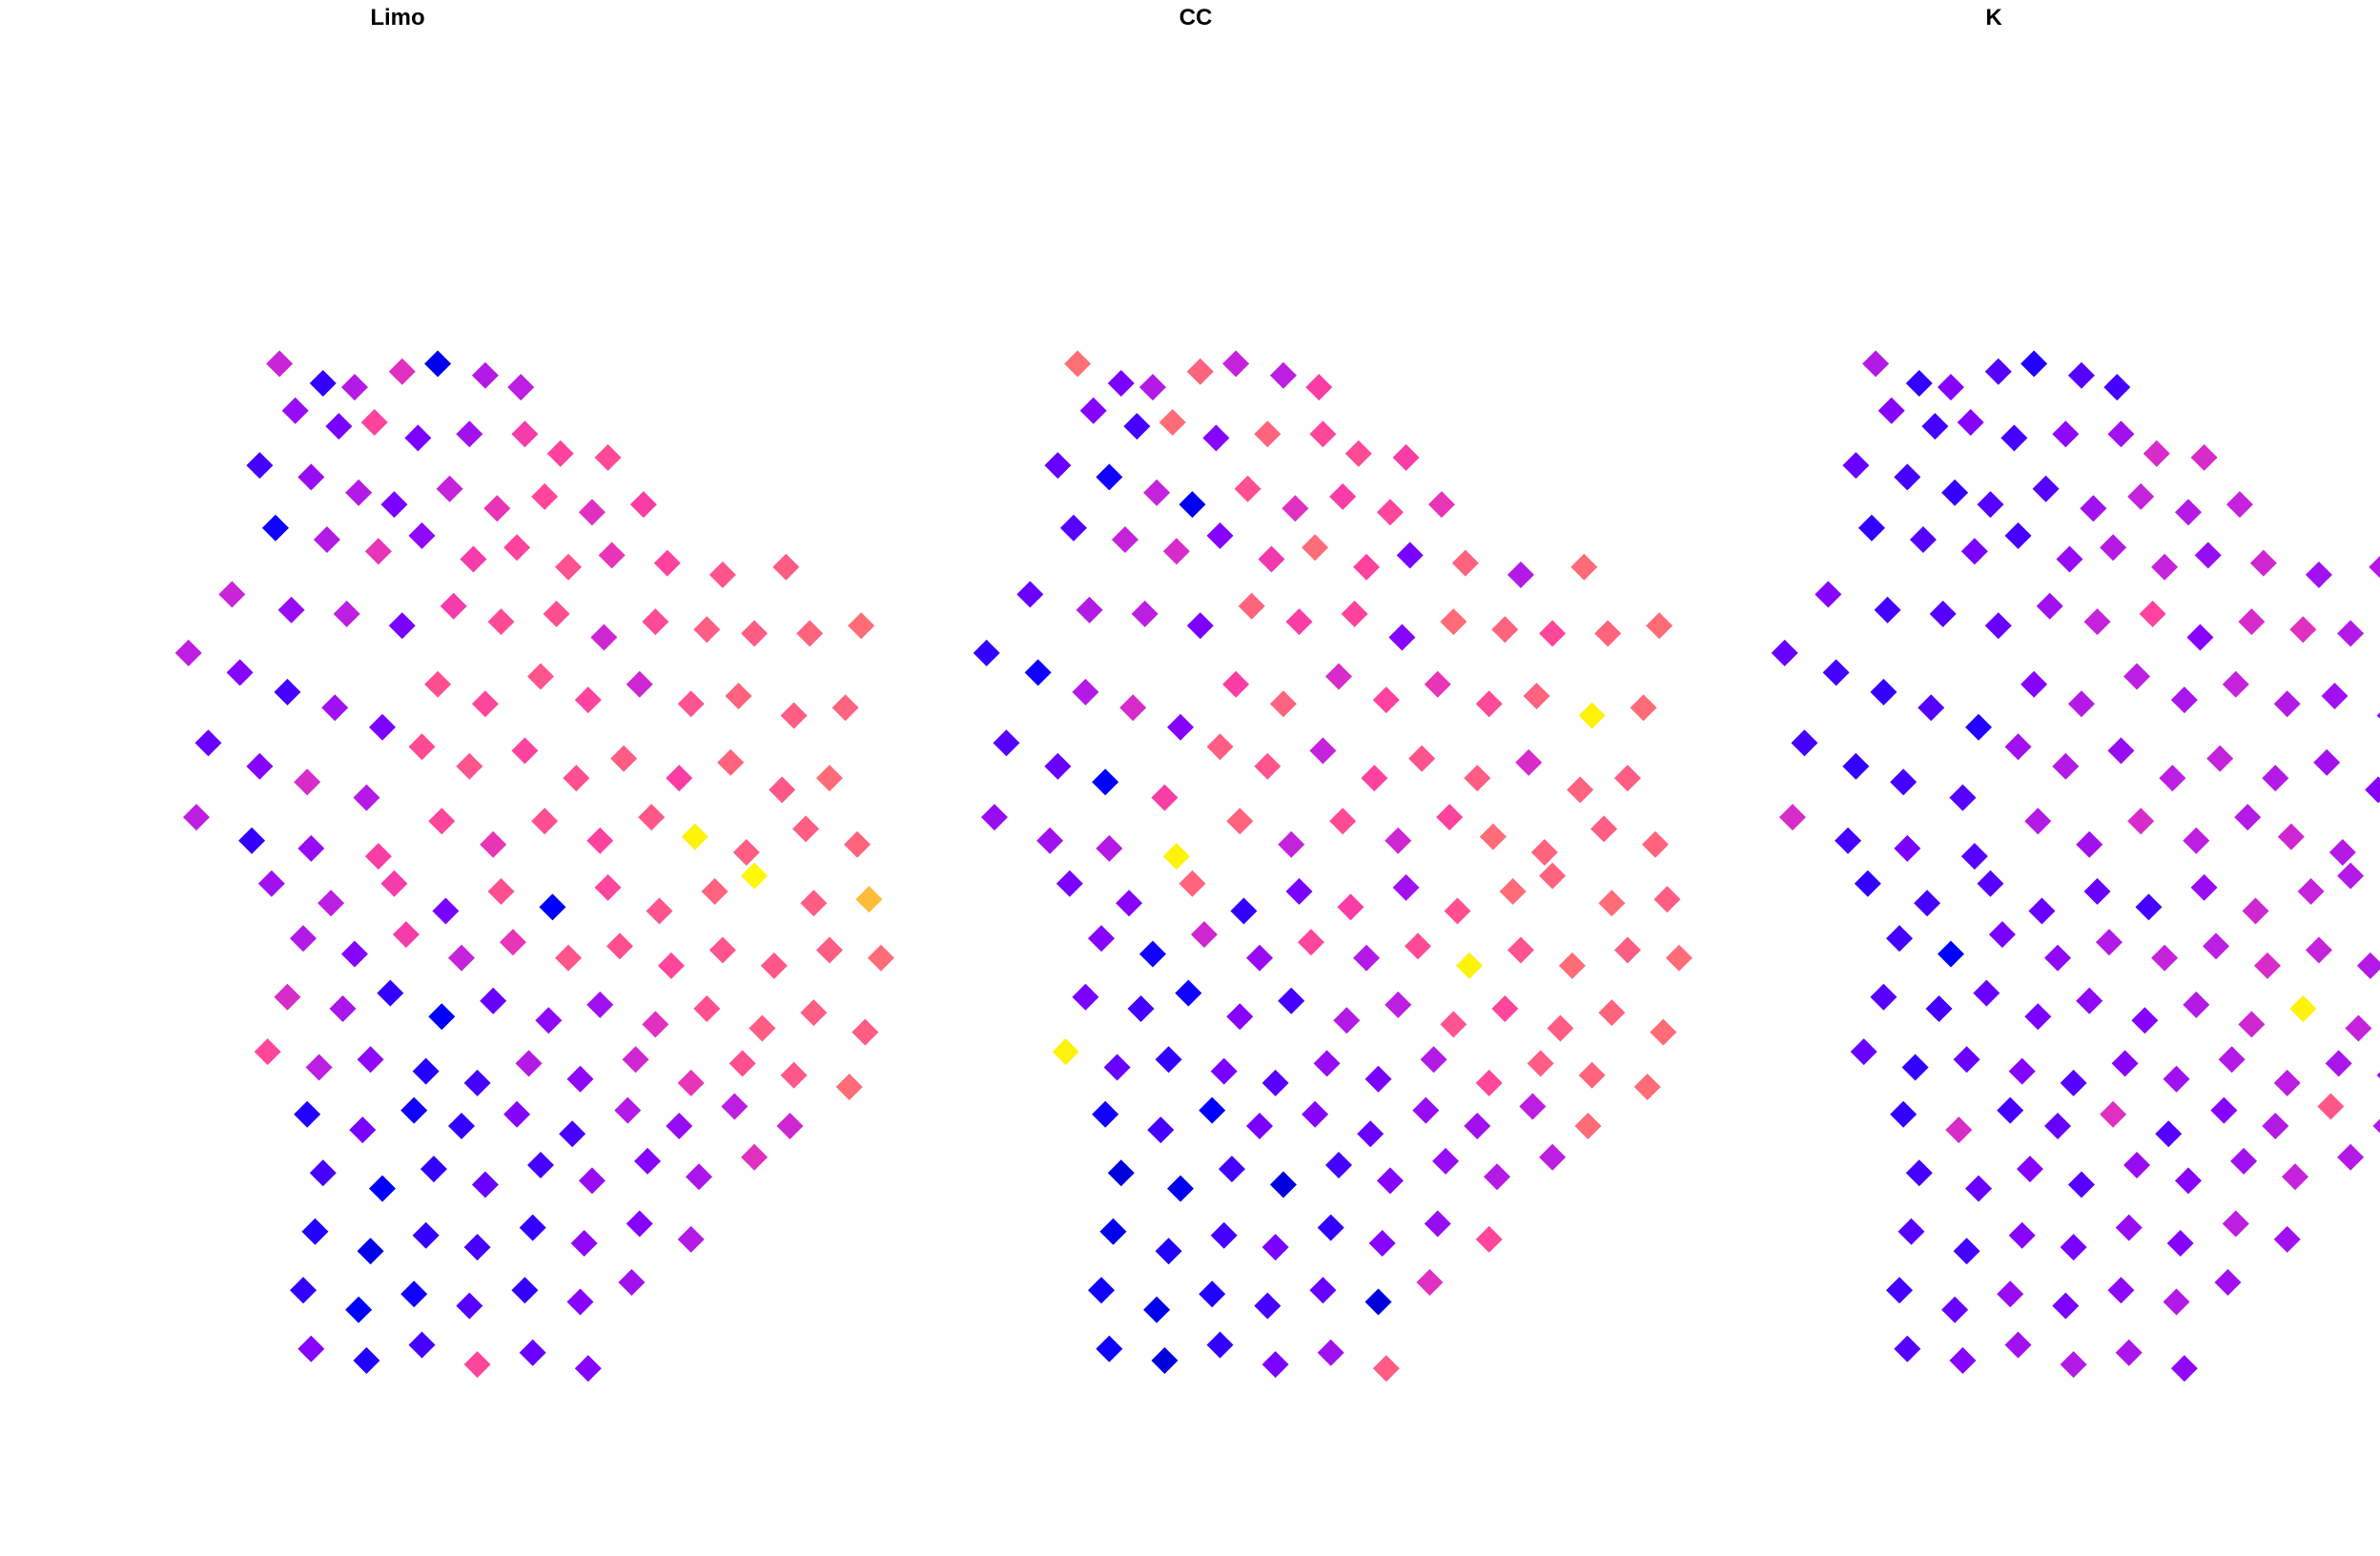  I want to click on panel-title-cc: CC, so click(1196, 18).